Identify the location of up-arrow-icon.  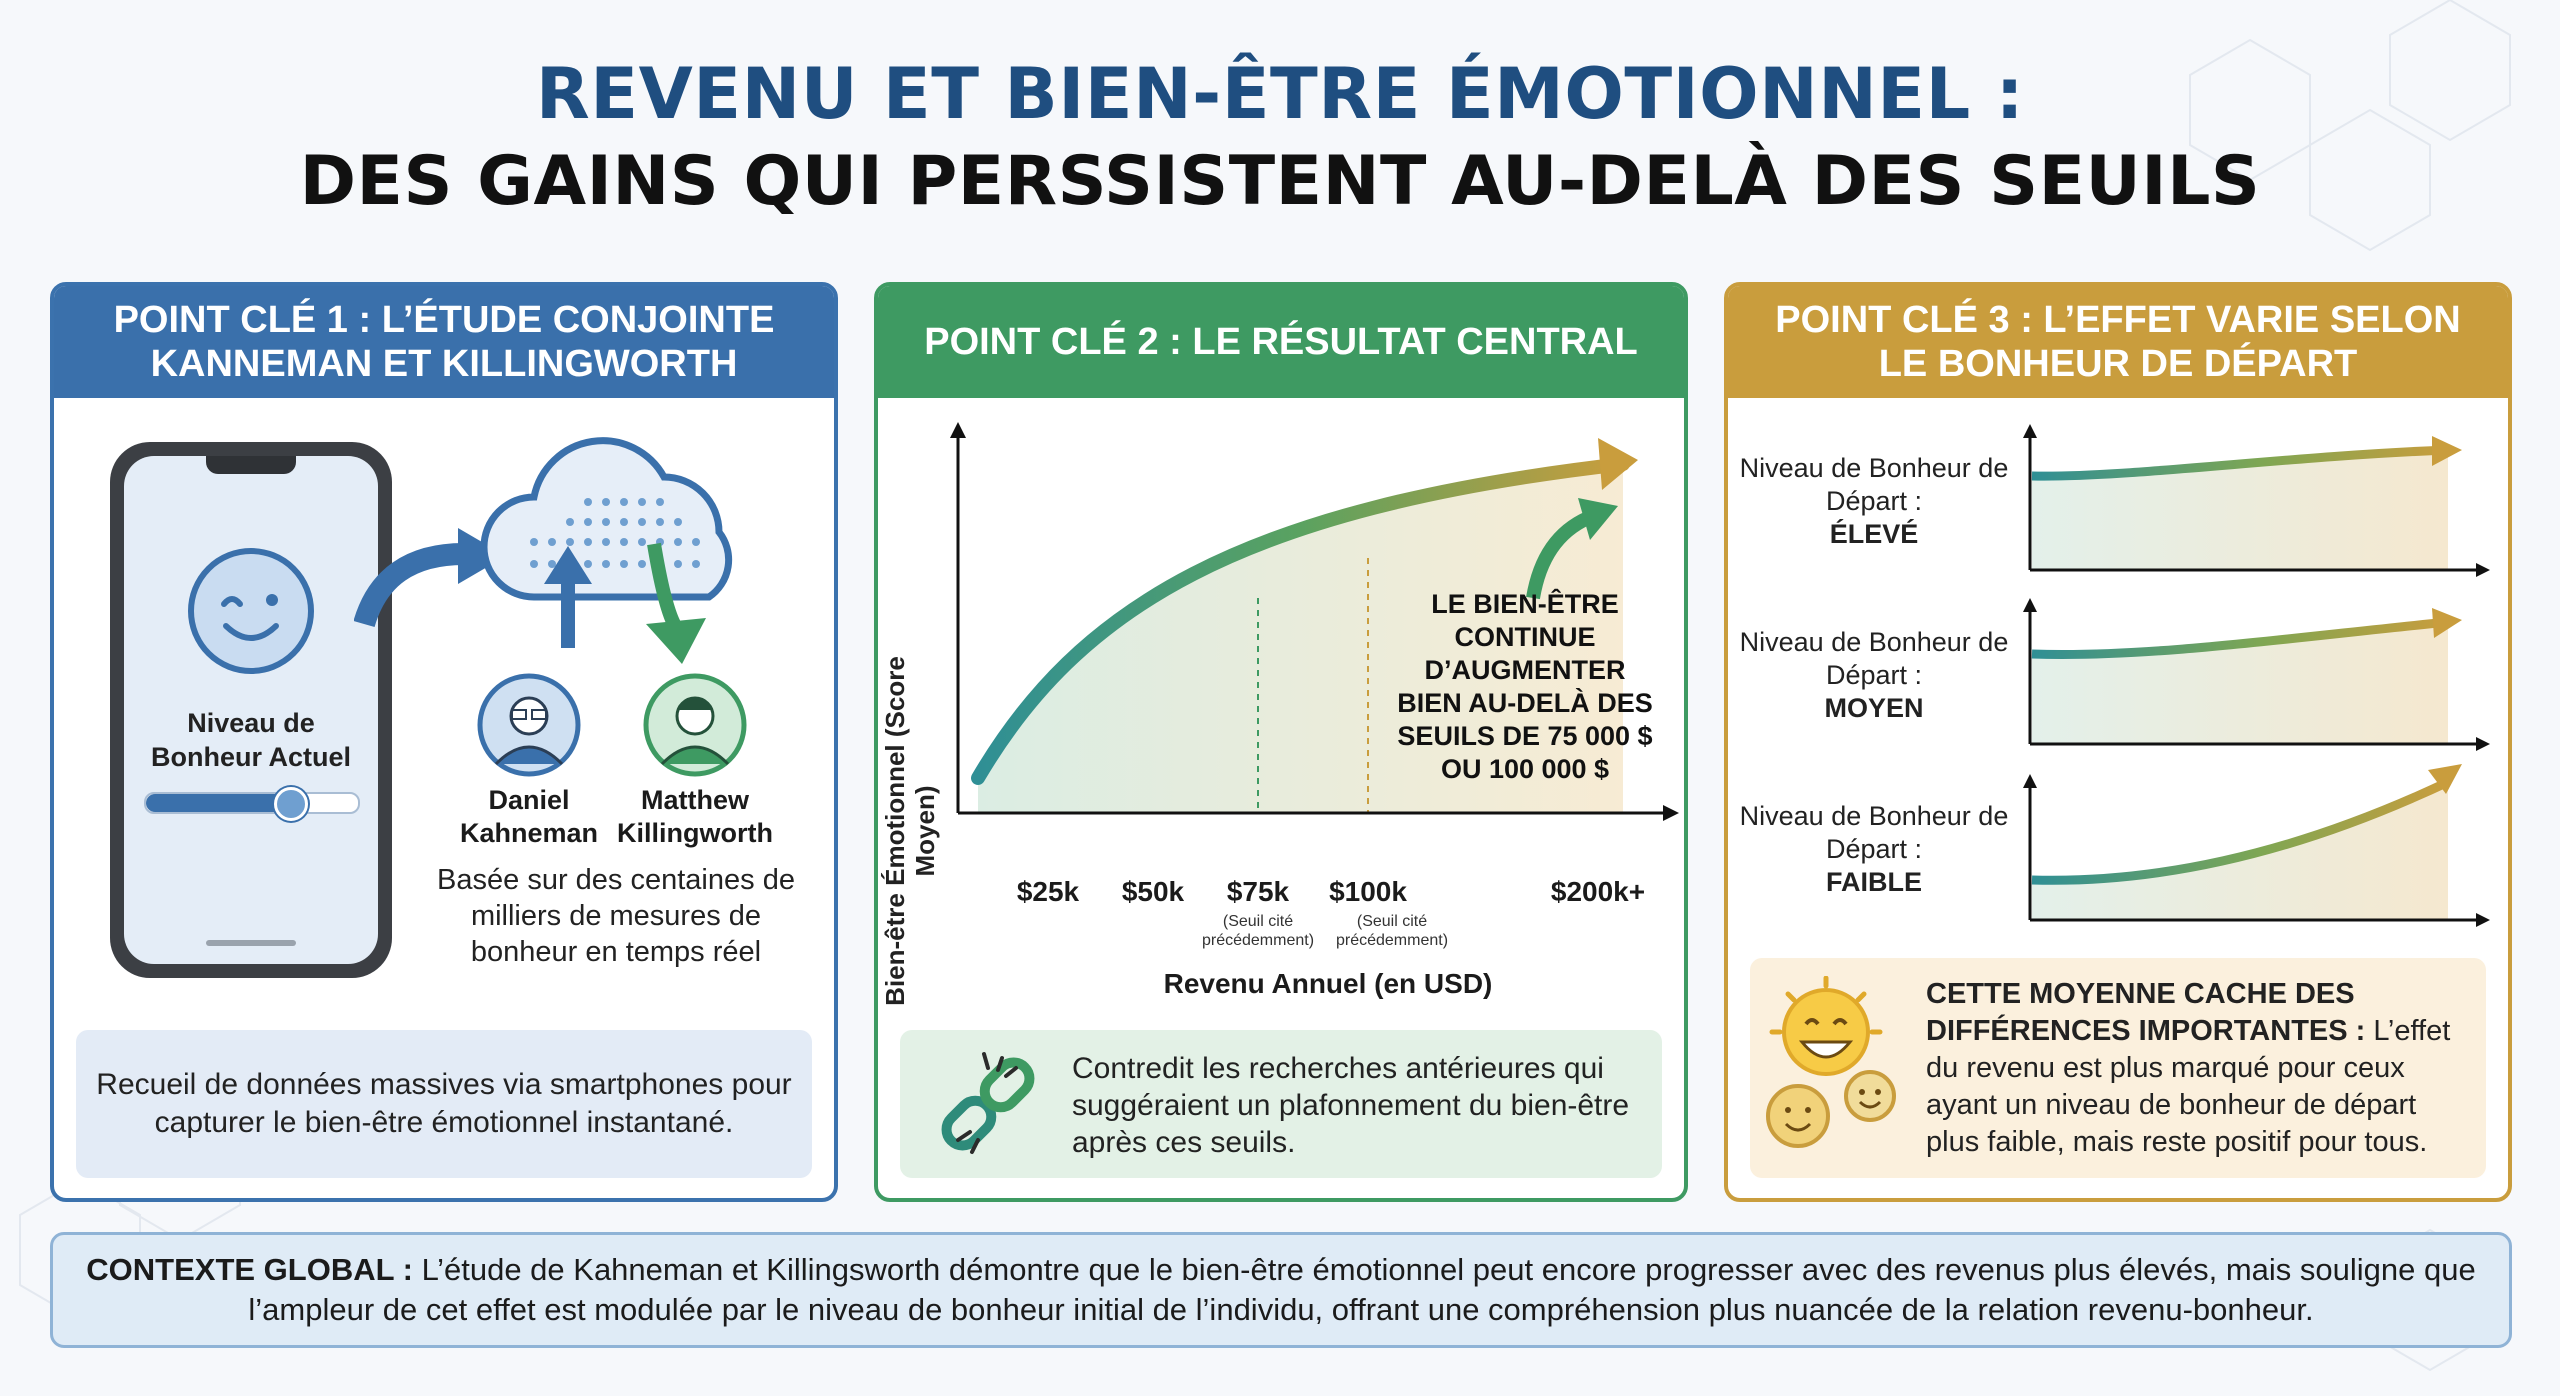
(568, 597).